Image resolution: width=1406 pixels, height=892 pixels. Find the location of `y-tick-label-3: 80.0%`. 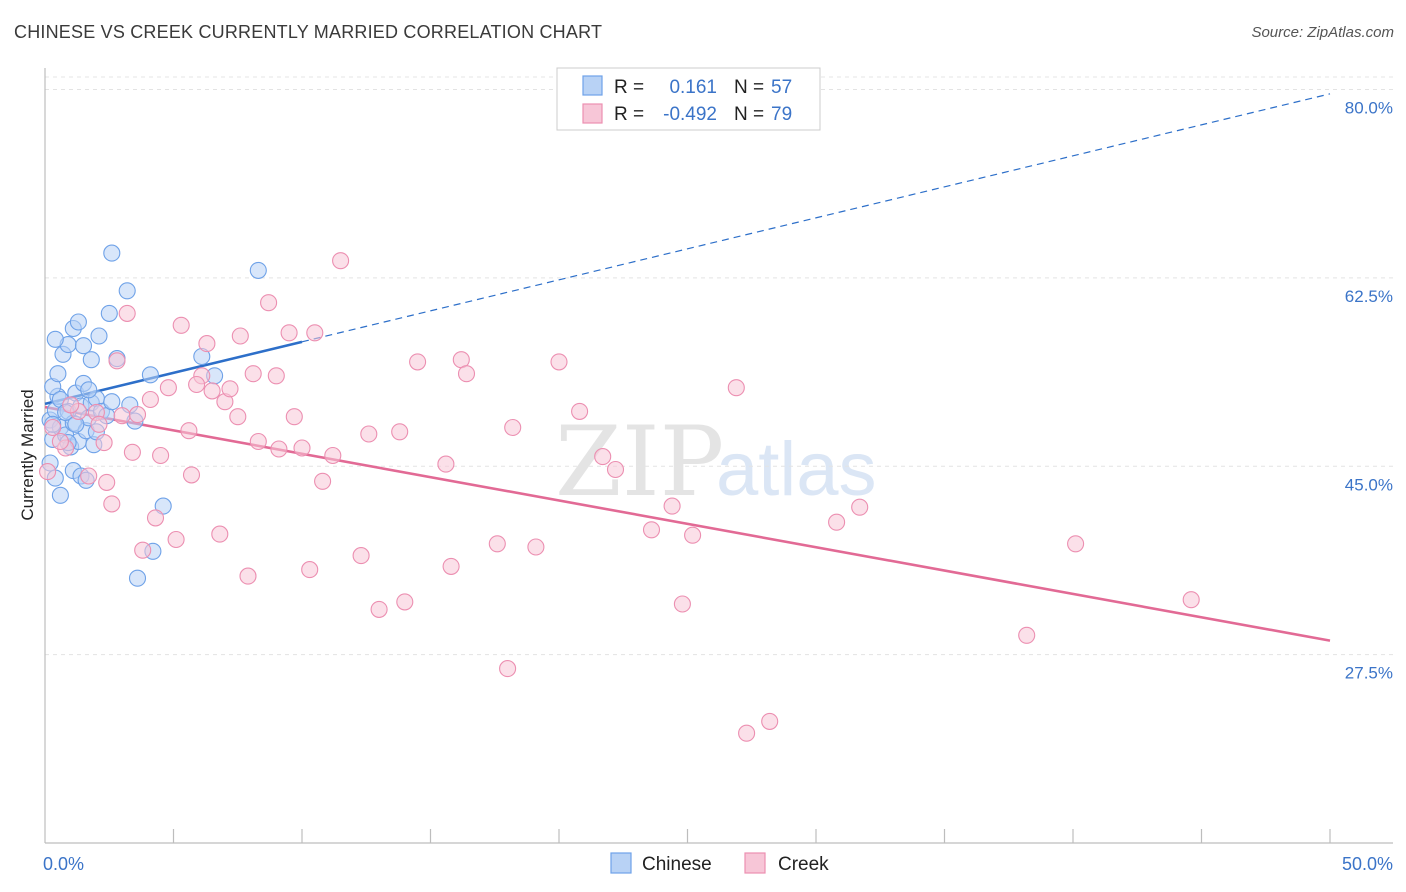

y-tick-label-3: 80.0% is located at coordinates (1369, 108).